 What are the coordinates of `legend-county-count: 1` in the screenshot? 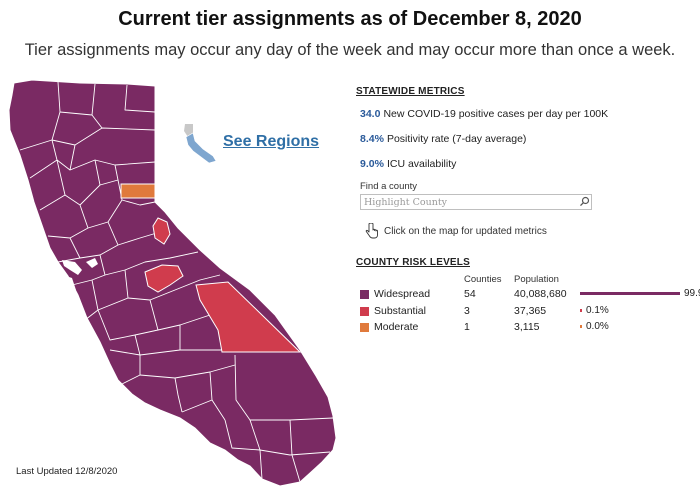 It's located at (467, 327).